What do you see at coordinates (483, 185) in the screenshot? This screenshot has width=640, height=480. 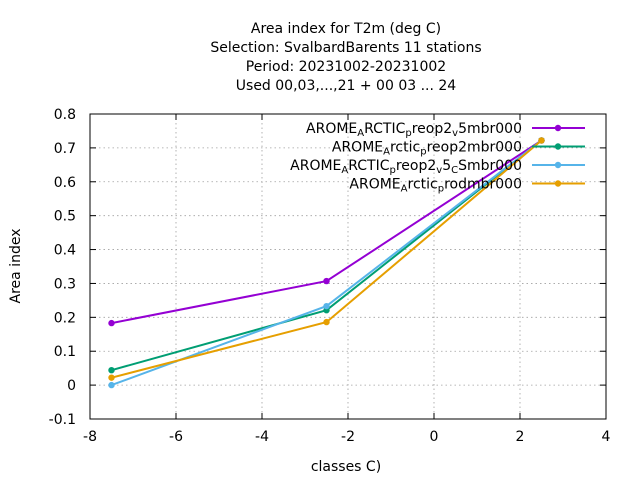 I see `legend-label-part: rodmbr000` at bounding box center [483, 185].